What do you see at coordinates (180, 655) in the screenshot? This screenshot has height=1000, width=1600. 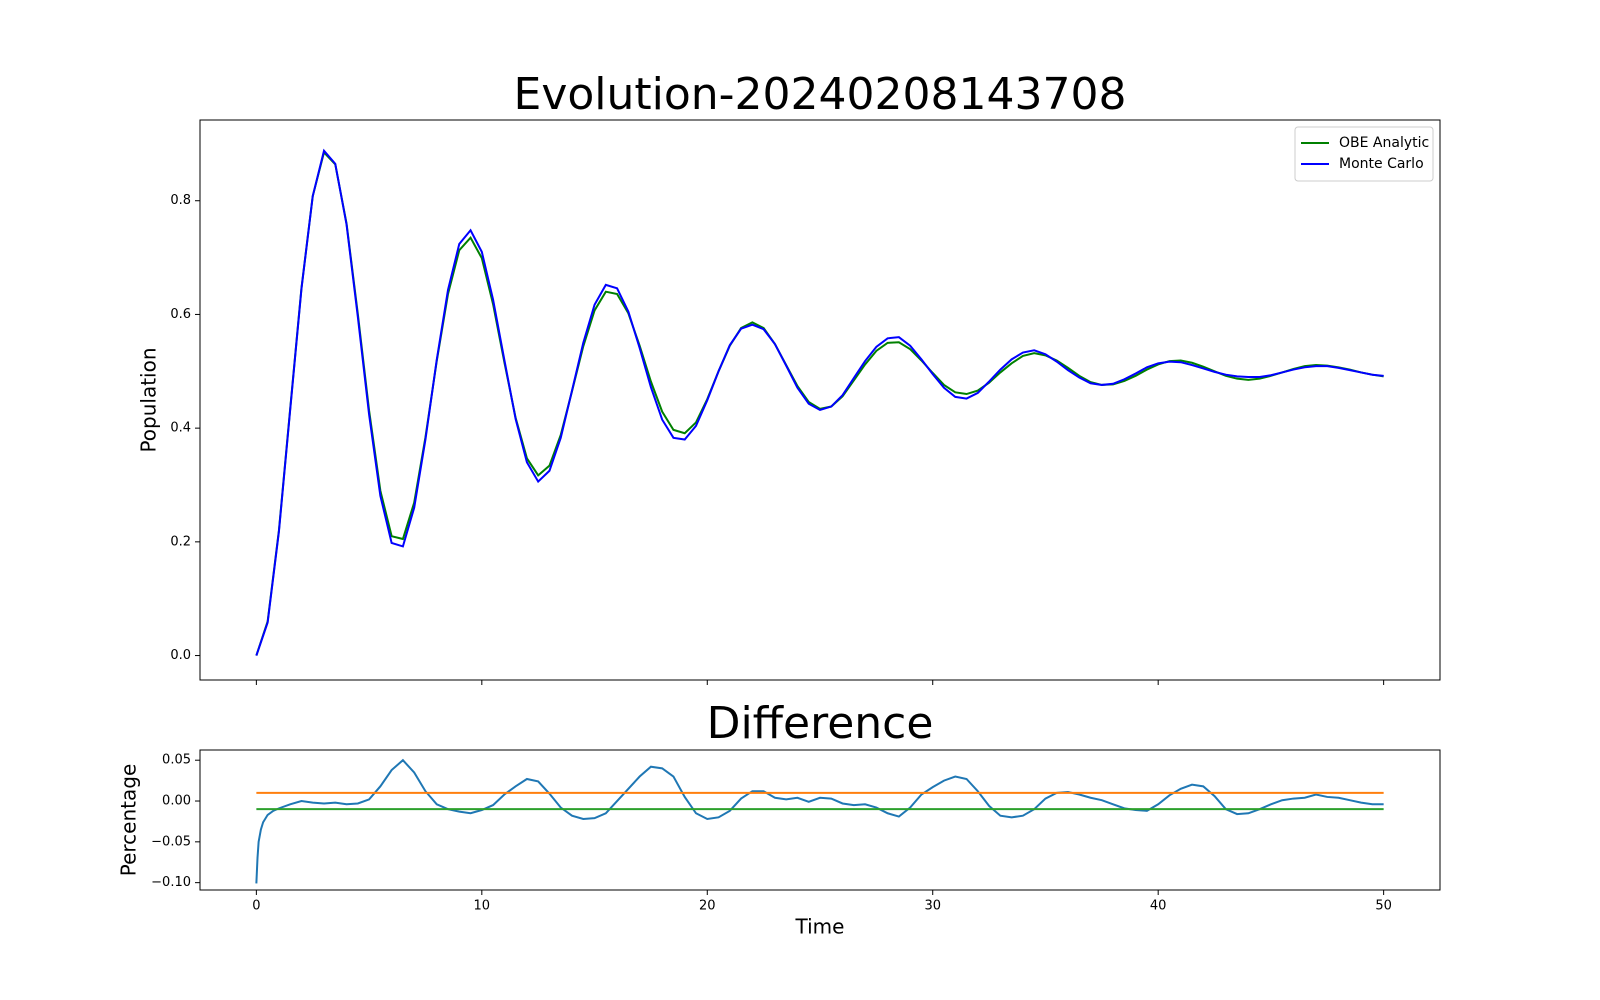 I see `y-tick-label: 0.0` at bounding box center [180, 655].